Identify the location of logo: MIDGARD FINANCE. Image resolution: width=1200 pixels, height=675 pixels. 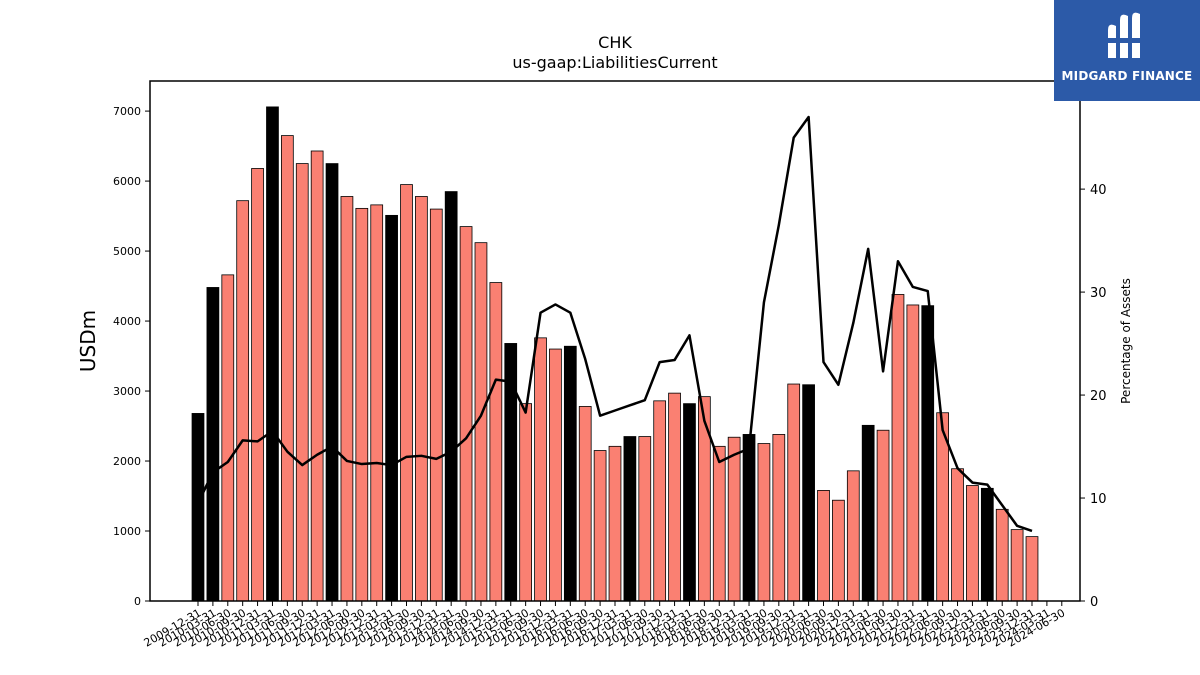
(1127, 50).